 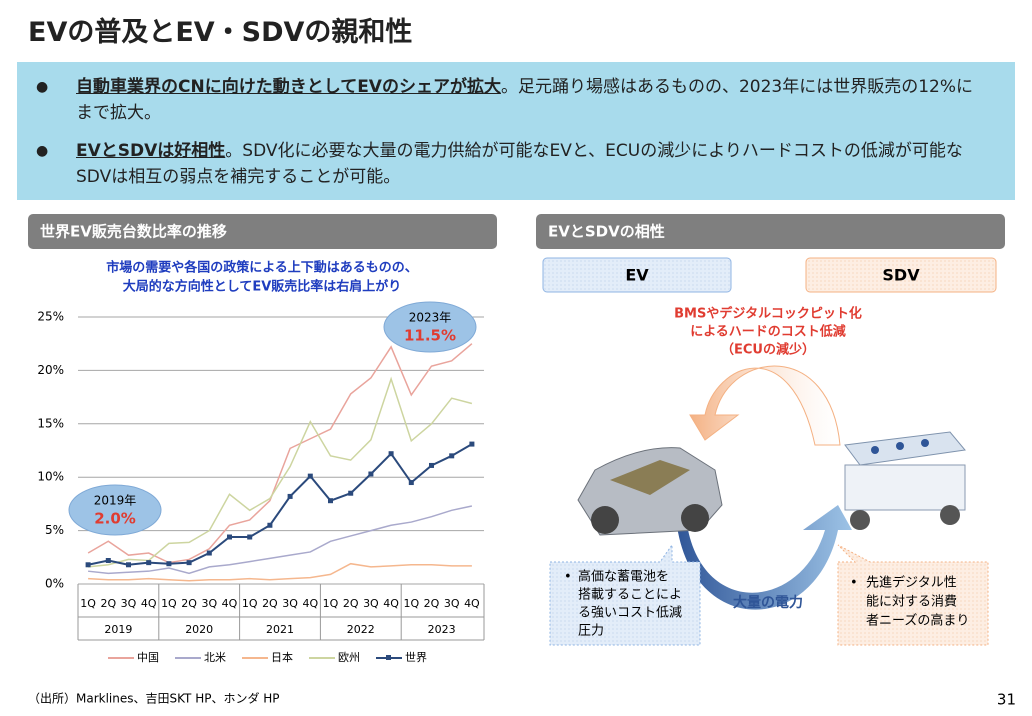 I want to click on sdv-callout, so click(x=913, y=595).